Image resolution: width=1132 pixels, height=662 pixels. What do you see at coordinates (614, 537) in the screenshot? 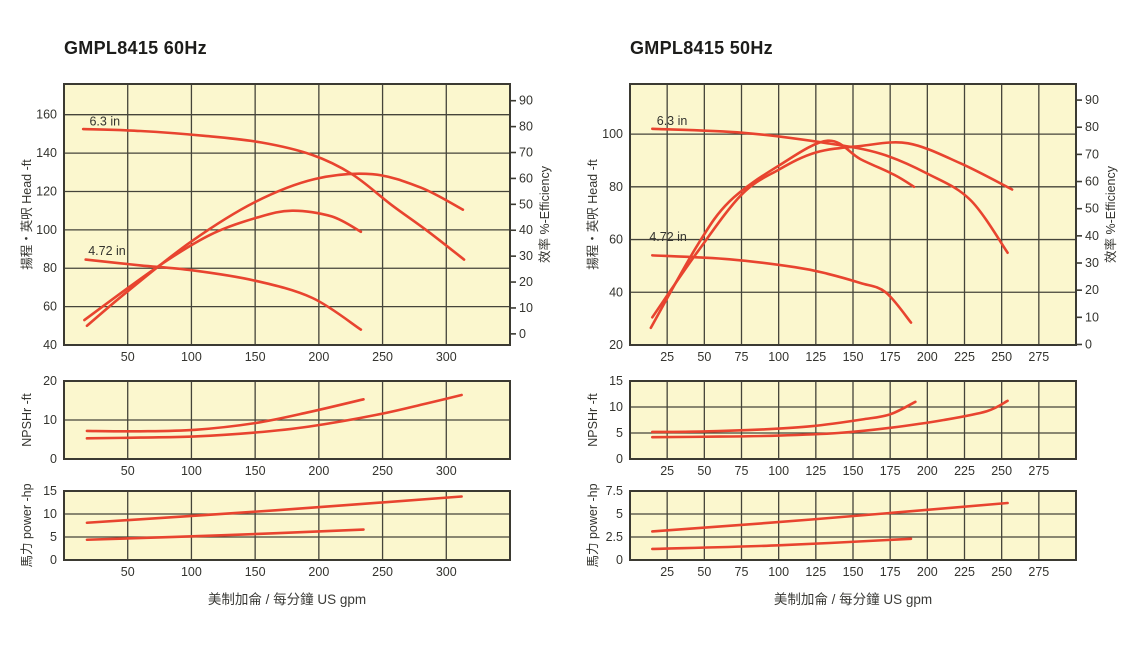
I see `y-tick-label: 2.5` at bounding box center [614, 537].